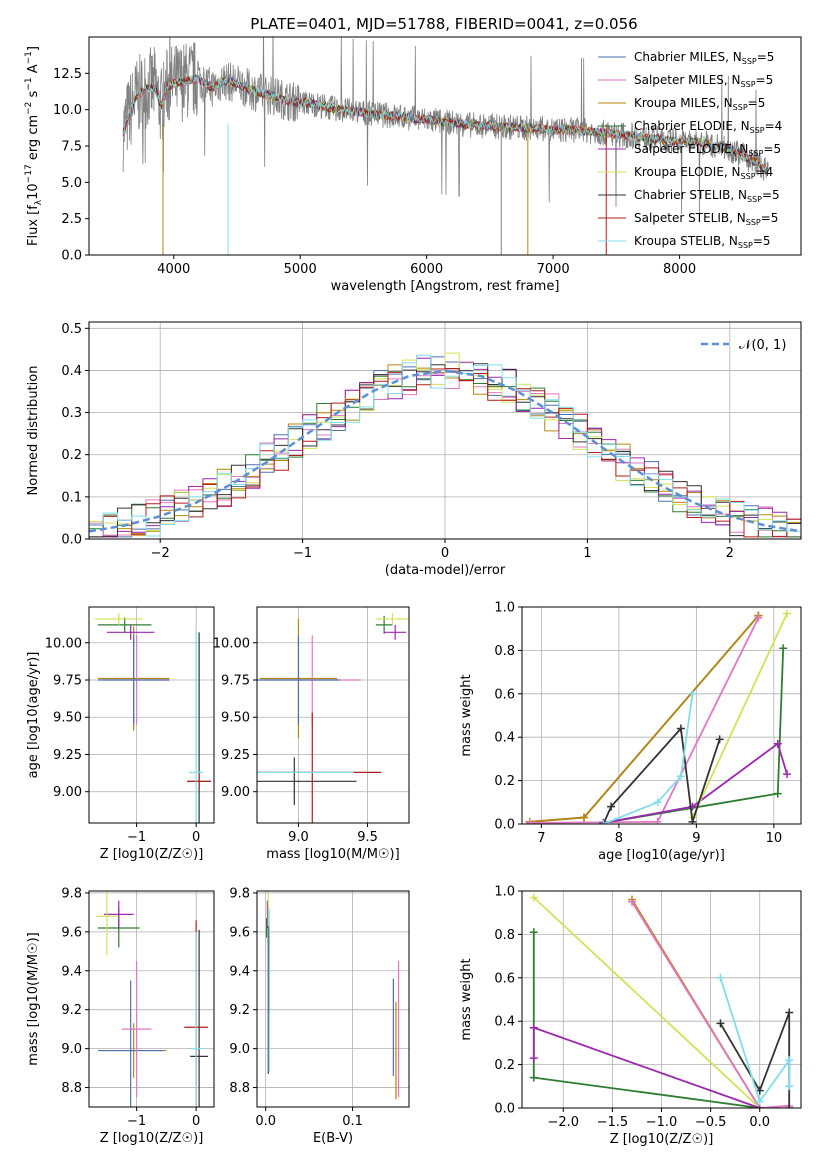 The image size is (819, 1170). I want to click on gaussian-curve, so click(445, 451).